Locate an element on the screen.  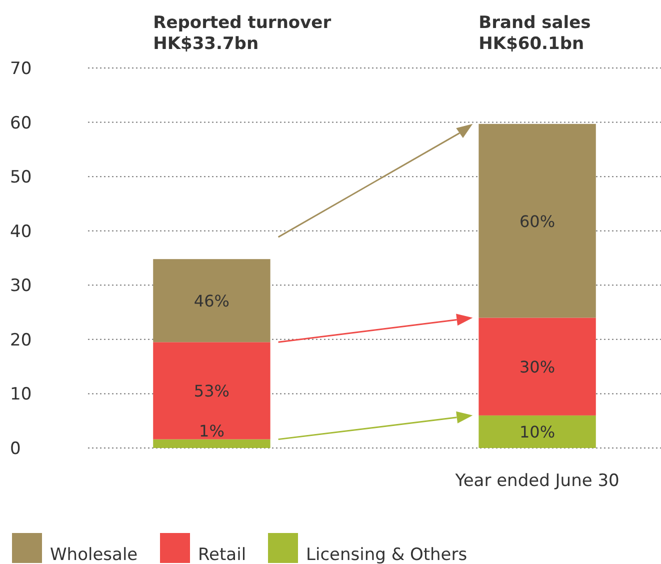
y-tick-label: 40 is located at coordinates (21, 232).